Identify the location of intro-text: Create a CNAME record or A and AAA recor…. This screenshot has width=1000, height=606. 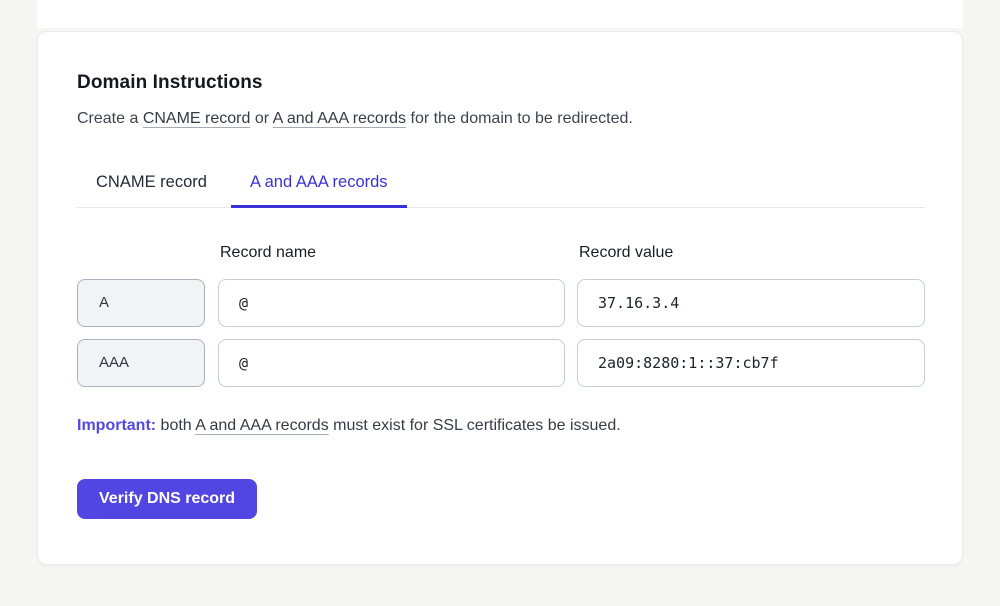
(501, 119).